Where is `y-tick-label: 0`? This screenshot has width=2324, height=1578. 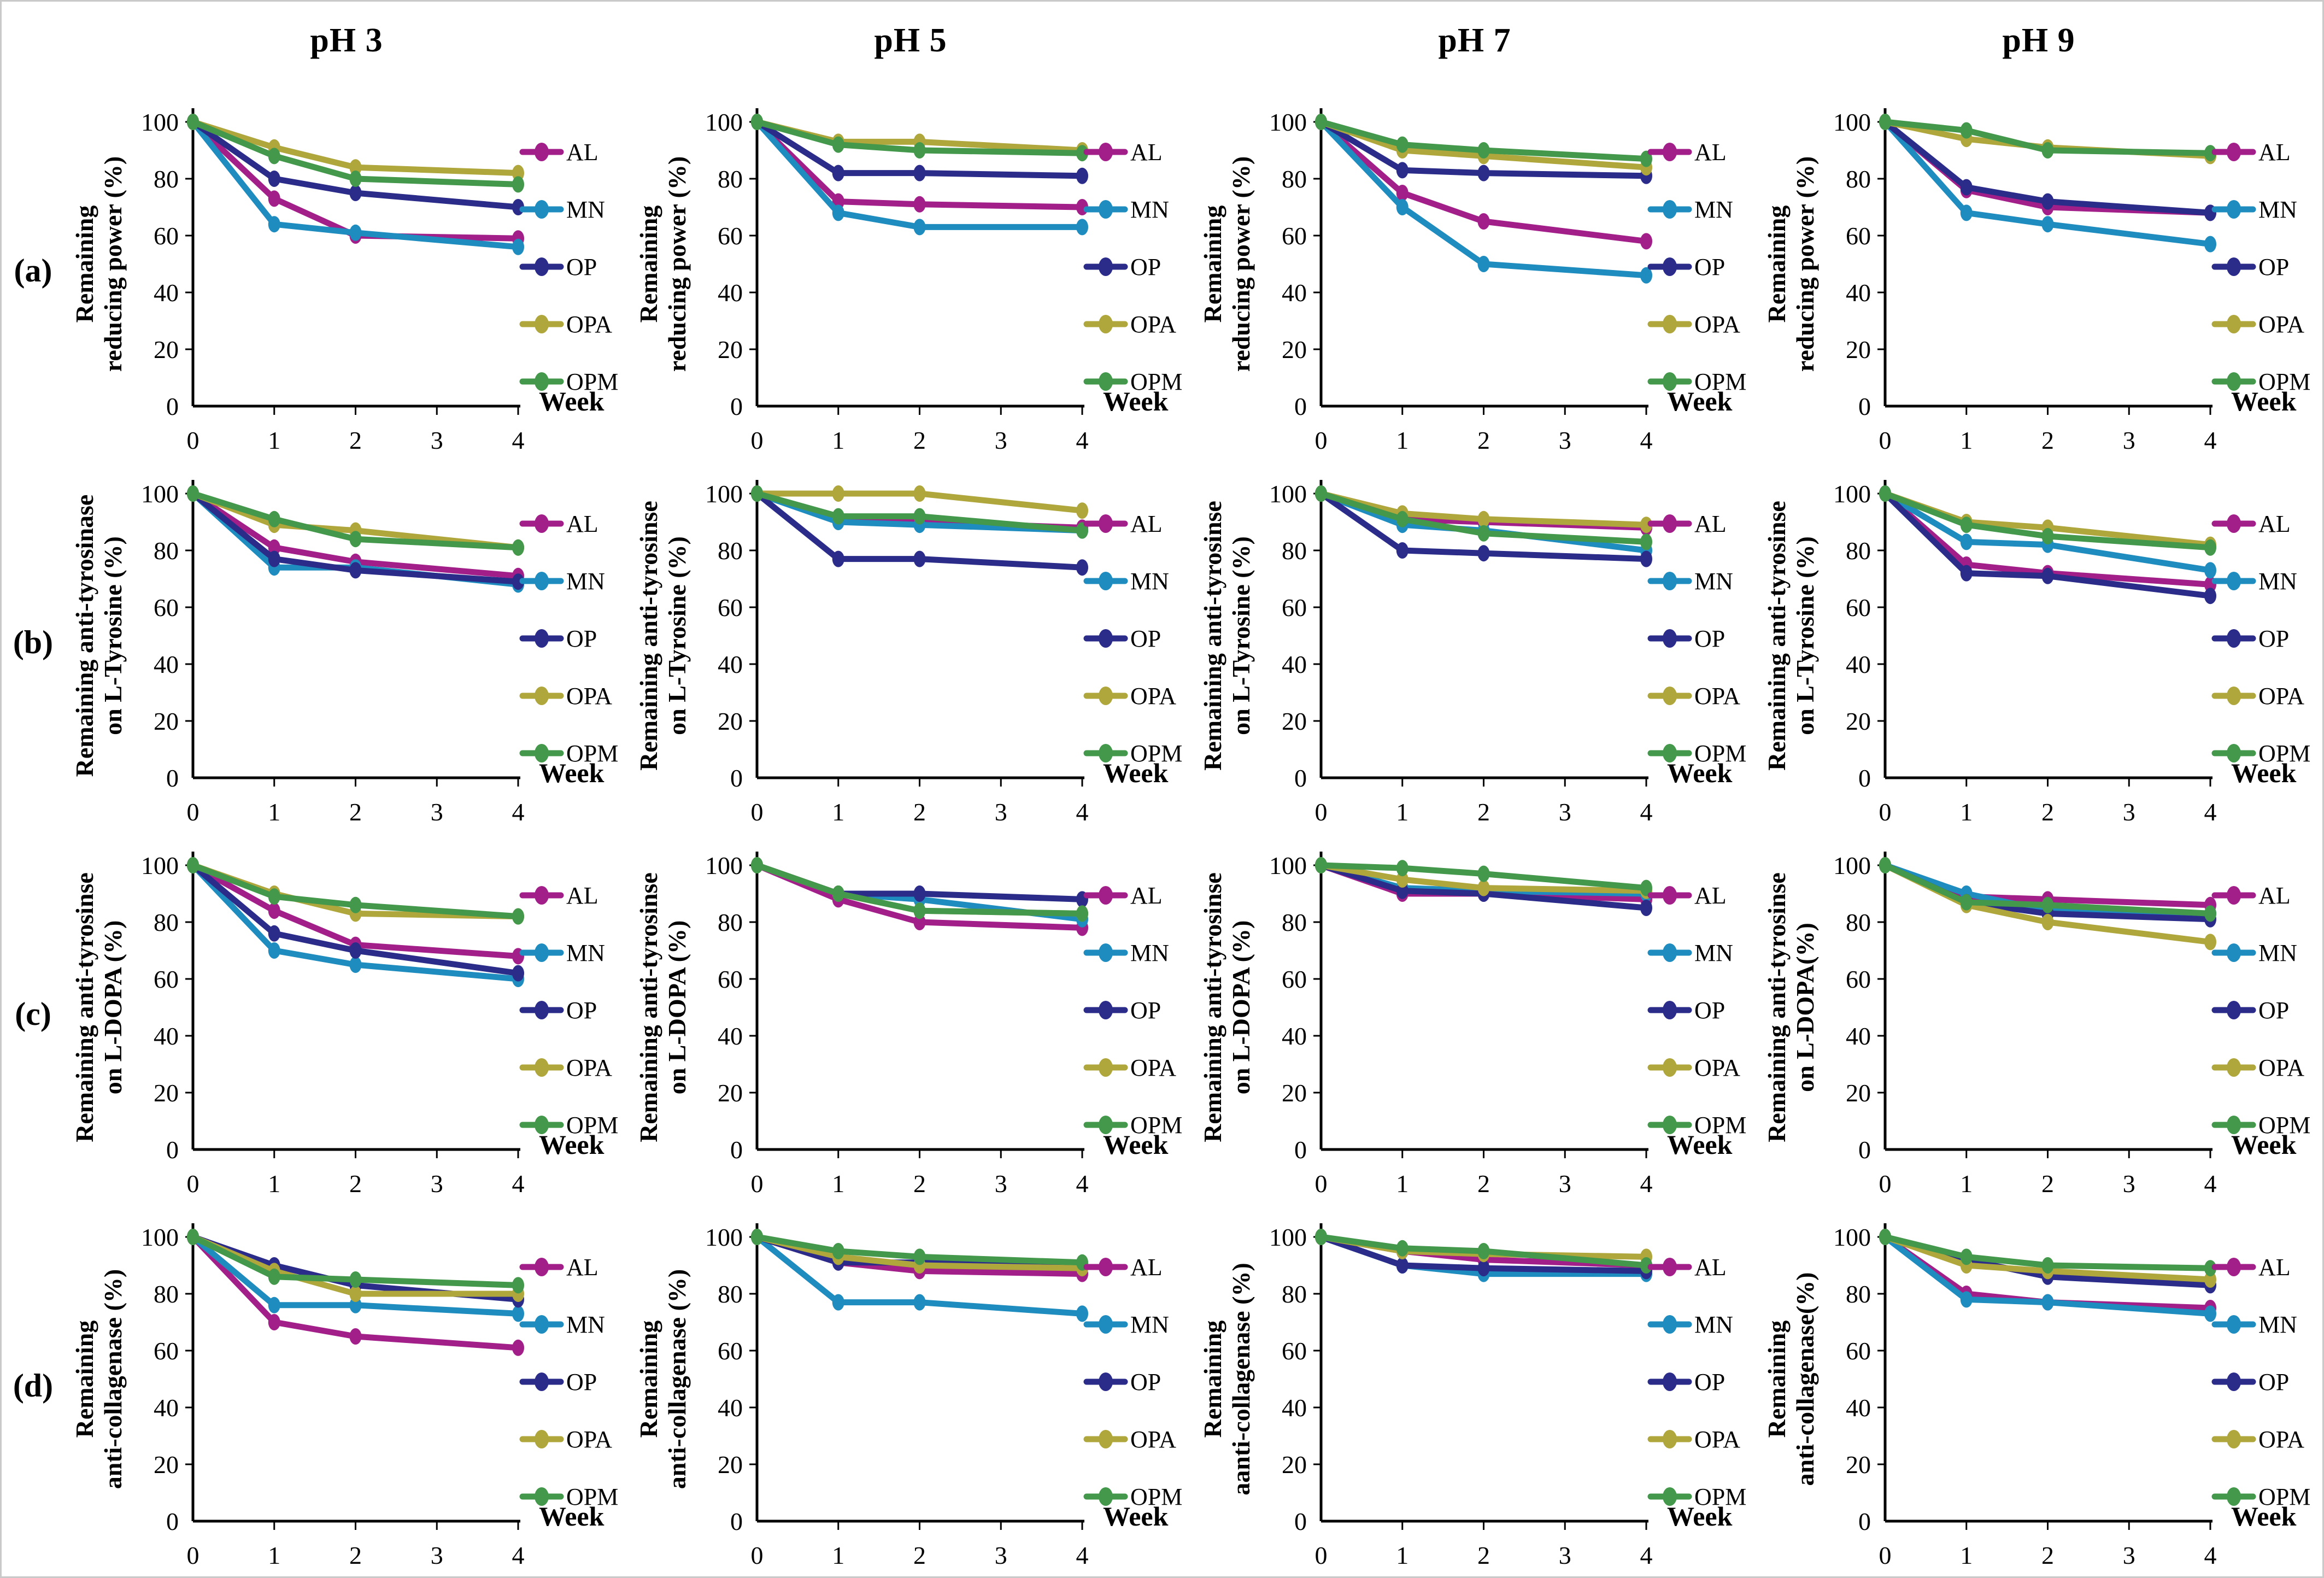 y-tick-label: 0 is located at coordinates (736, 406).